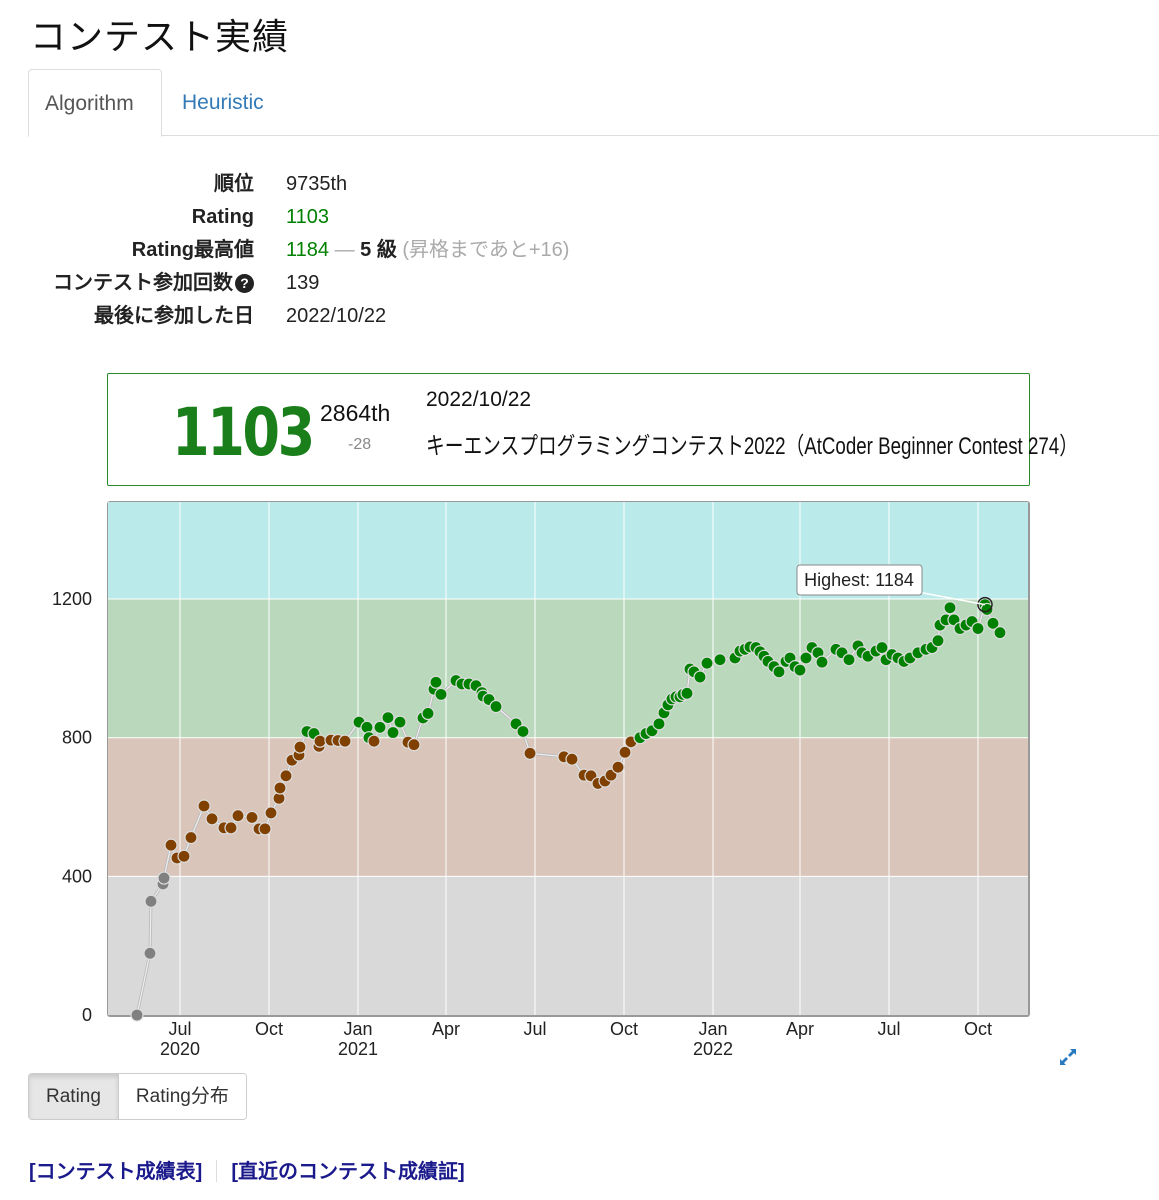  What do you see at coordinates (486, 250) in the screenshot?
I see `promotion-note: (昇格まであと+16)` at bounding box center [486, 250].